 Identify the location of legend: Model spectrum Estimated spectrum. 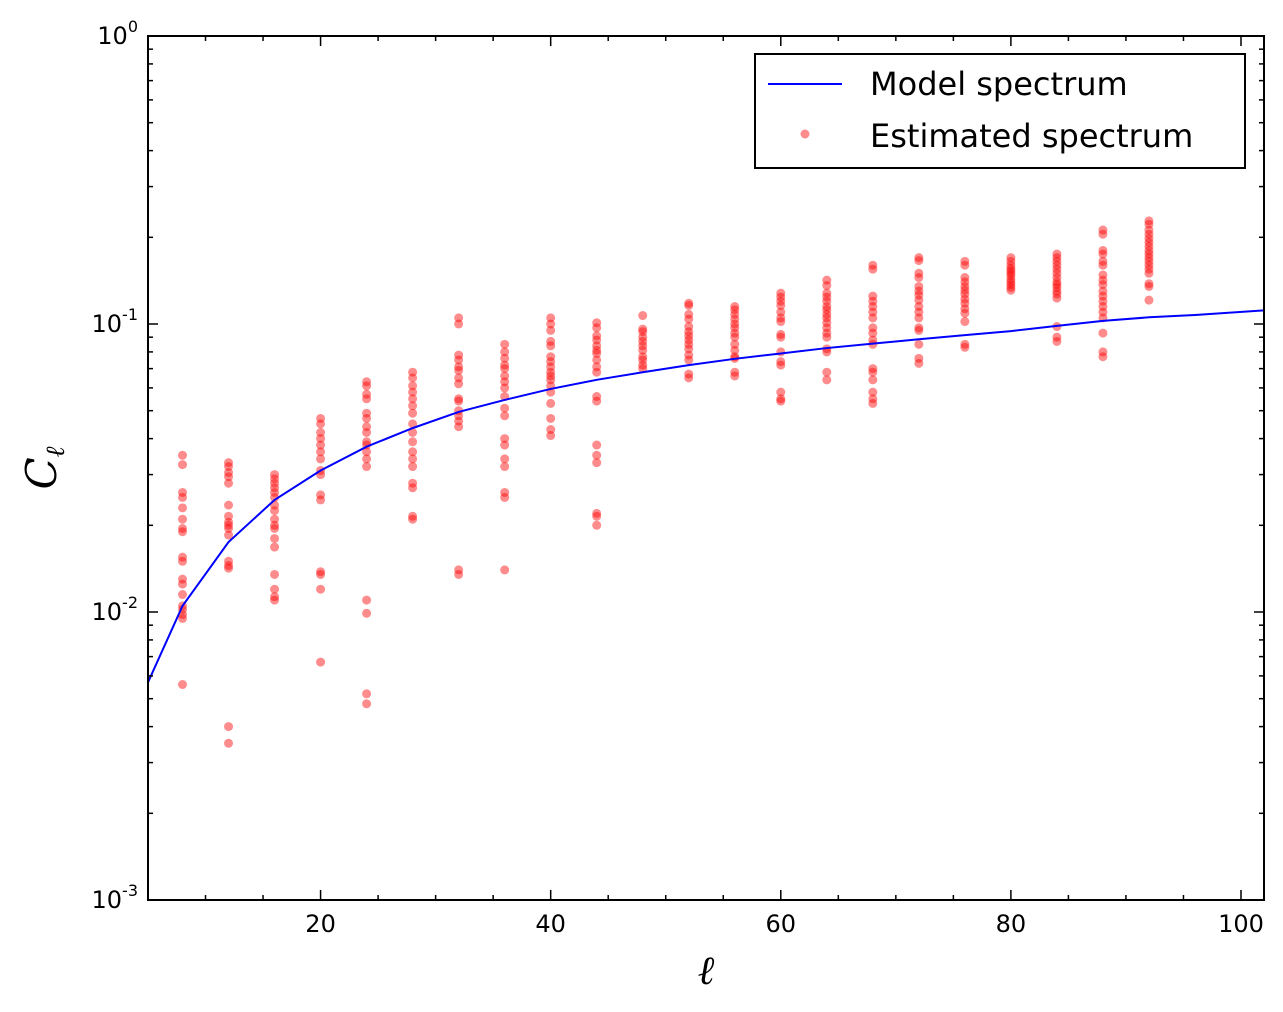
(1000, 111).